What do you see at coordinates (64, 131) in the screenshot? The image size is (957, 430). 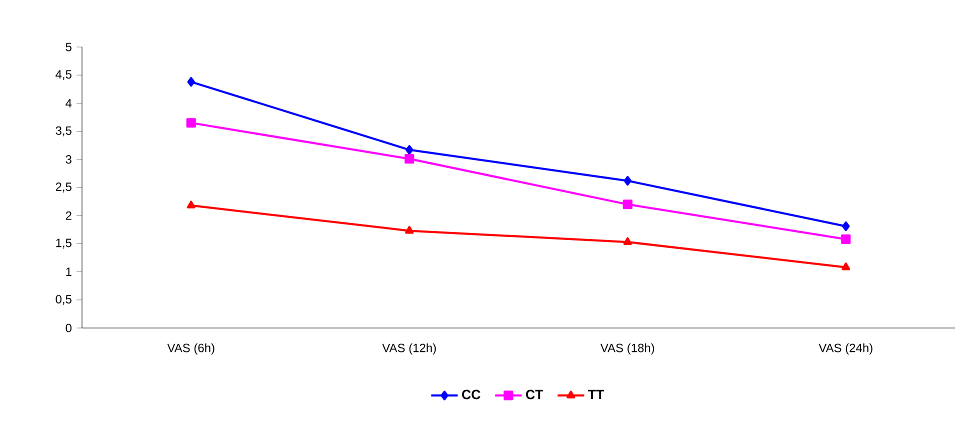 I see `y-tick-label: 3,5` at bounding box center [64, 131].